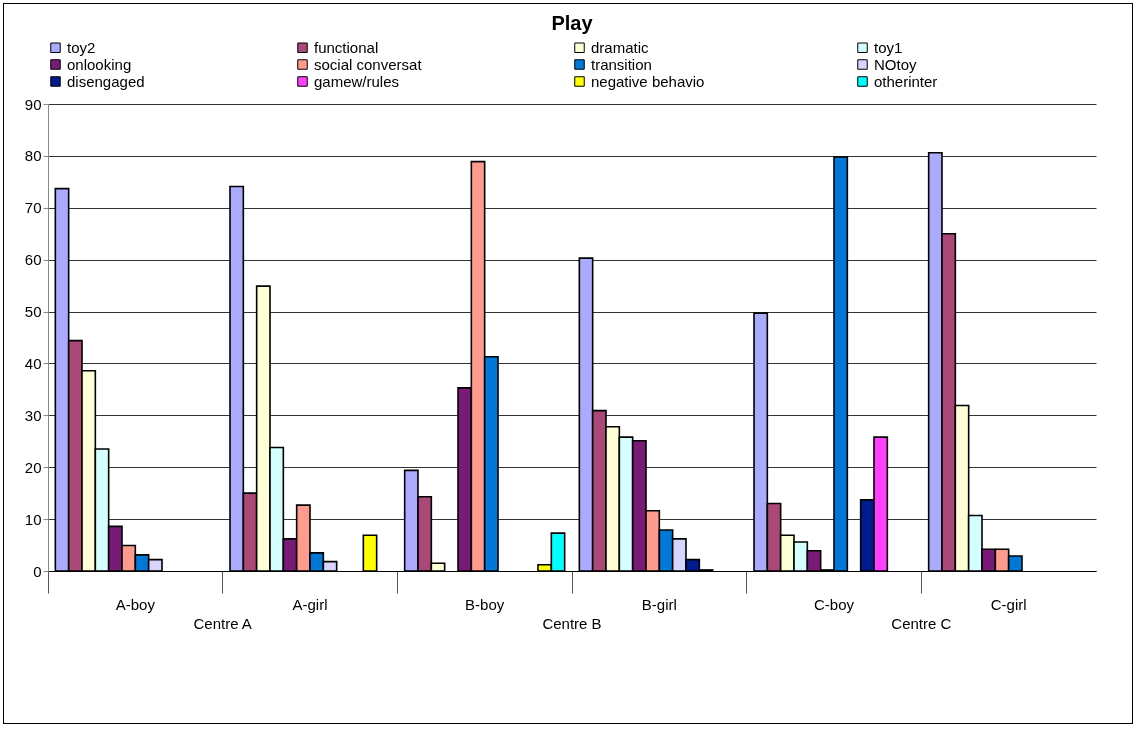 The height and width of the screenshot is (729, 1138). Describe the element at coordinates (33, 104) in the screenshot. I see `y-tick-label: 90` at that location.